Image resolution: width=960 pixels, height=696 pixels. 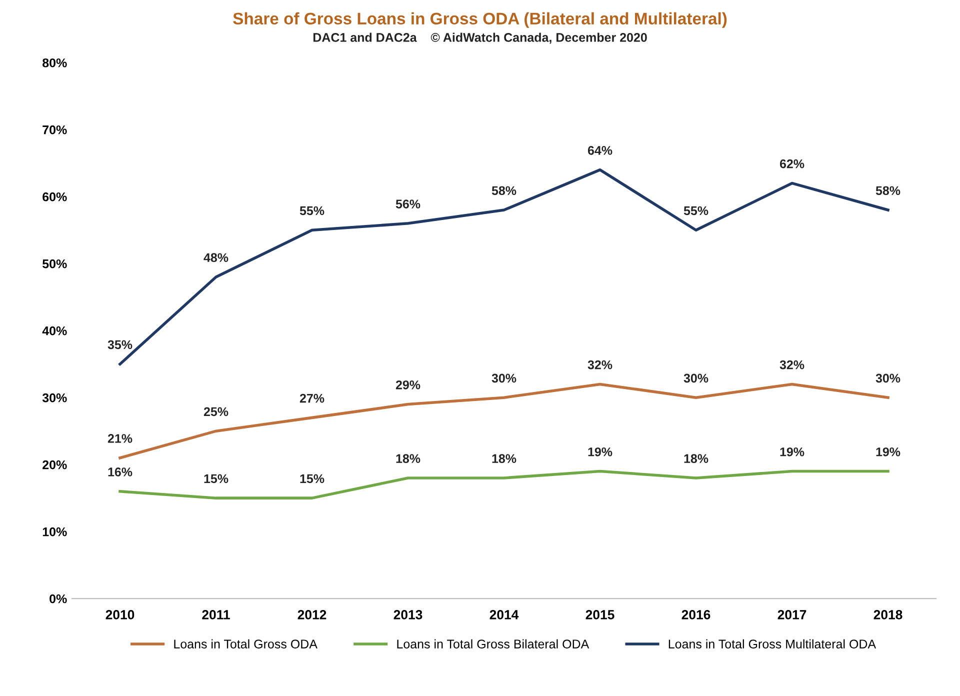 What do you see at coordinates (408, 204) in the screenshot?
I see `data-label: 56%` at bounding box center [408, 204].